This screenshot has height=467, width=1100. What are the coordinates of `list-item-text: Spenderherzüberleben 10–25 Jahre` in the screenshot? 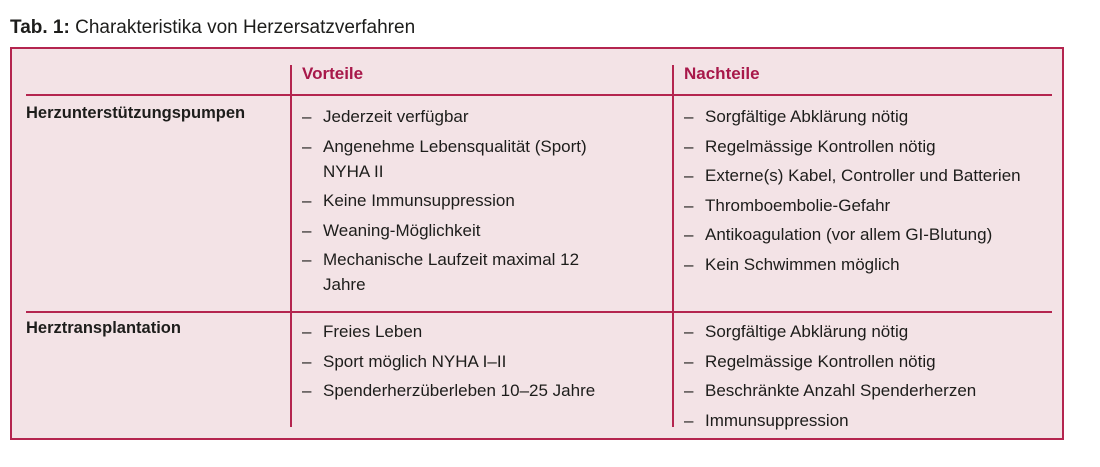 It's located at (459, 390).